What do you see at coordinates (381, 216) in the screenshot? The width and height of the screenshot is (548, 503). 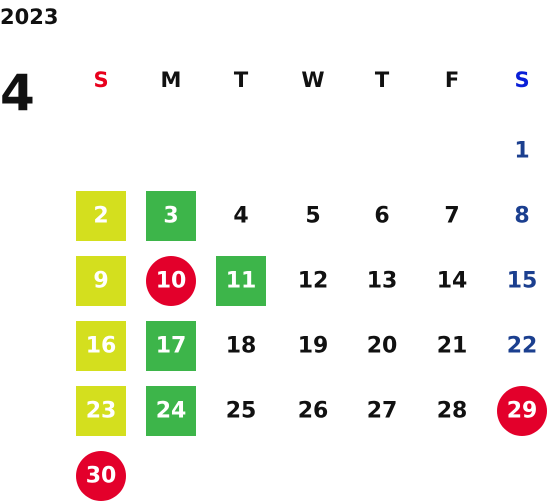 I see `day-number: 6` at bounding box center [381, 216].